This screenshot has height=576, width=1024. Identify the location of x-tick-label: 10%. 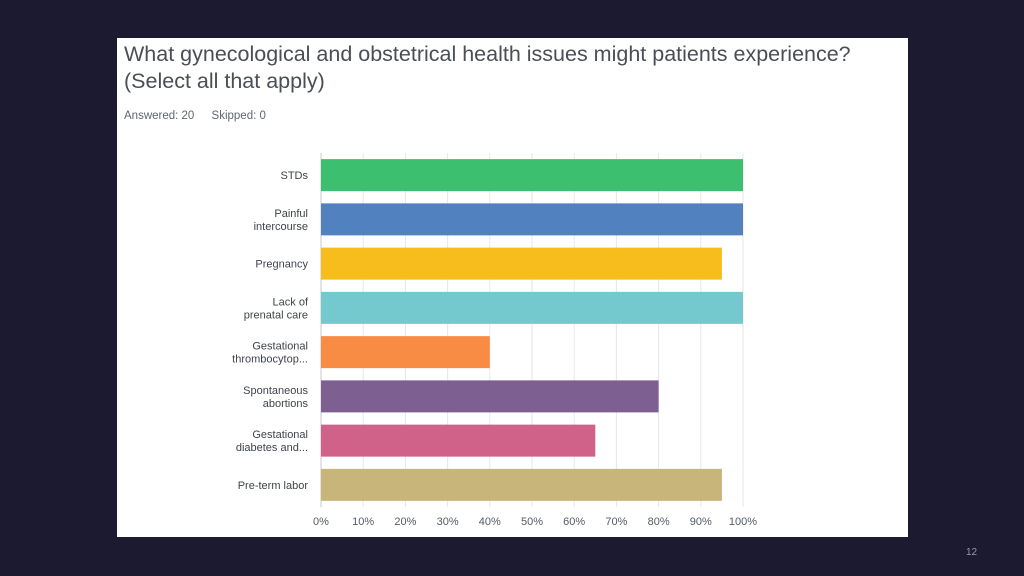
(363, 522).